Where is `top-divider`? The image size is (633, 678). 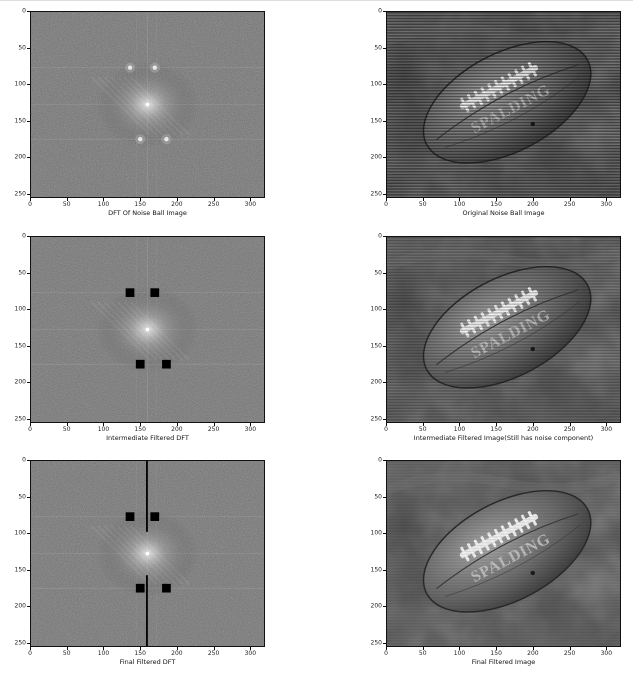
top-divider is located at coordinates (316, 0).